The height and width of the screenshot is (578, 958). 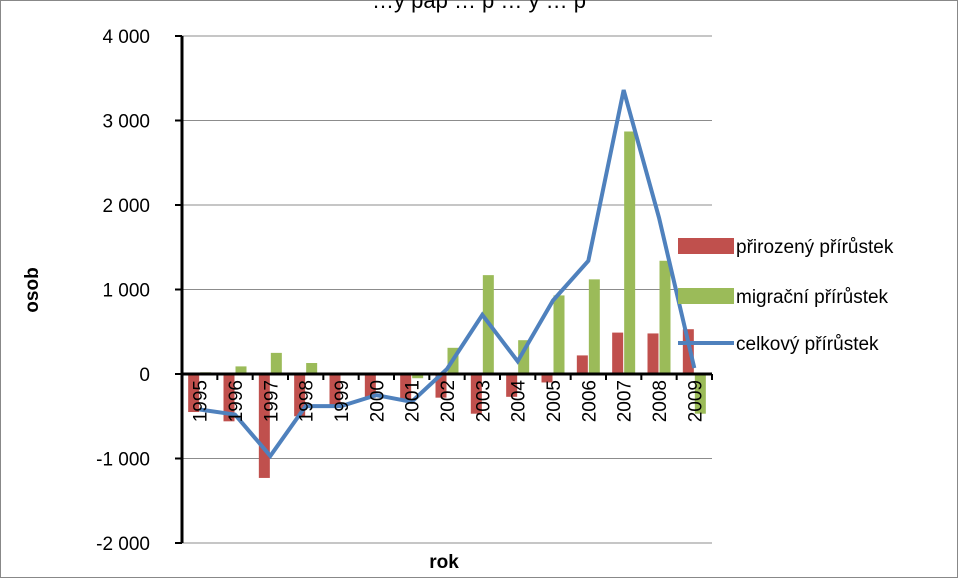 What do you see at coordinates (201, 401) in the screenshot?
I see `x-category-label: 1995` at bounding box center [201, 401].